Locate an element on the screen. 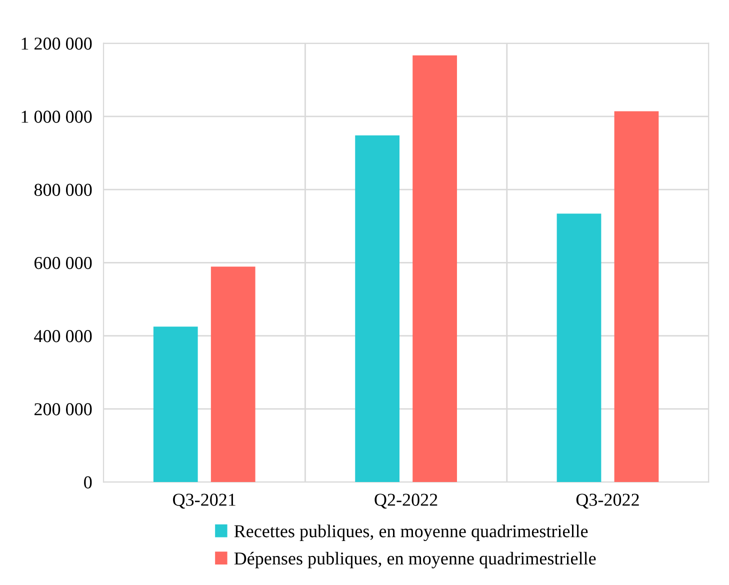 The height and width of the screenshot is (585, 729). x-tick-label: Q2-2022 is located at coordinates (406, 501).